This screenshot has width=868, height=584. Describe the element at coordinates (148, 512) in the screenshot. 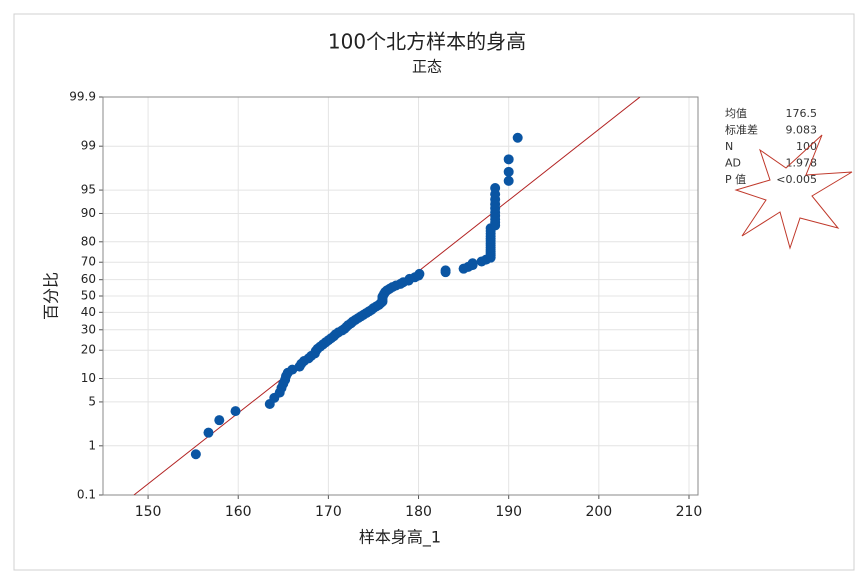

I see `x-tick-label: 150` at that location.